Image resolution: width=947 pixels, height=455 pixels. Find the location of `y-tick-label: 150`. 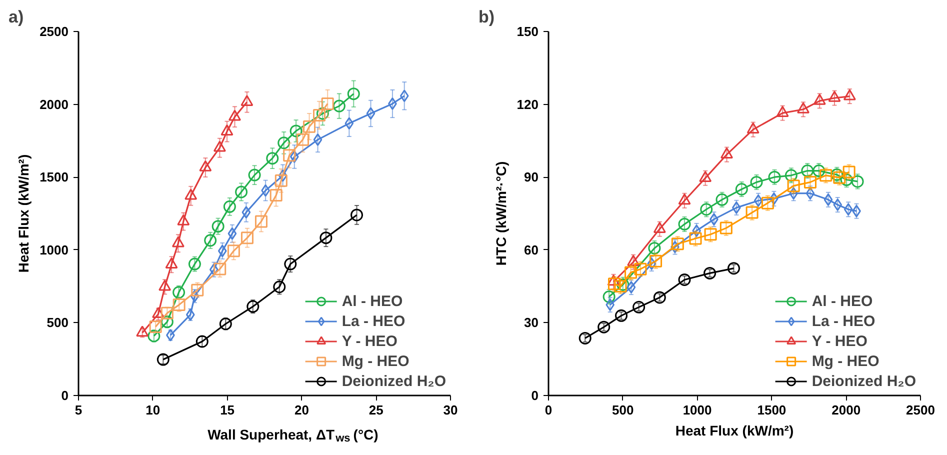

y-tick-label: 150 is located at coordinates (527, 31).